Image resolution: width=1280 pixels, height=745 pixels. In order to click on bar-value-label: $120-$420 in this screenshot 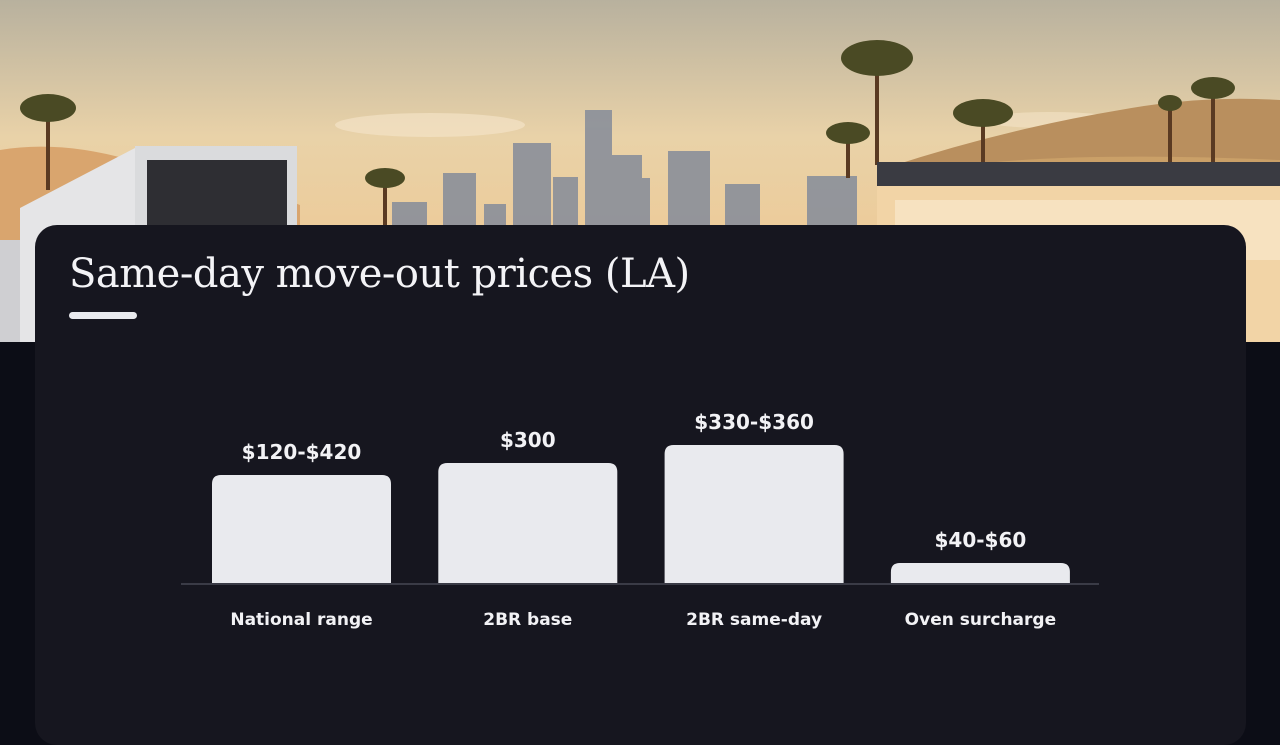, I will do `click(302, 452)`.